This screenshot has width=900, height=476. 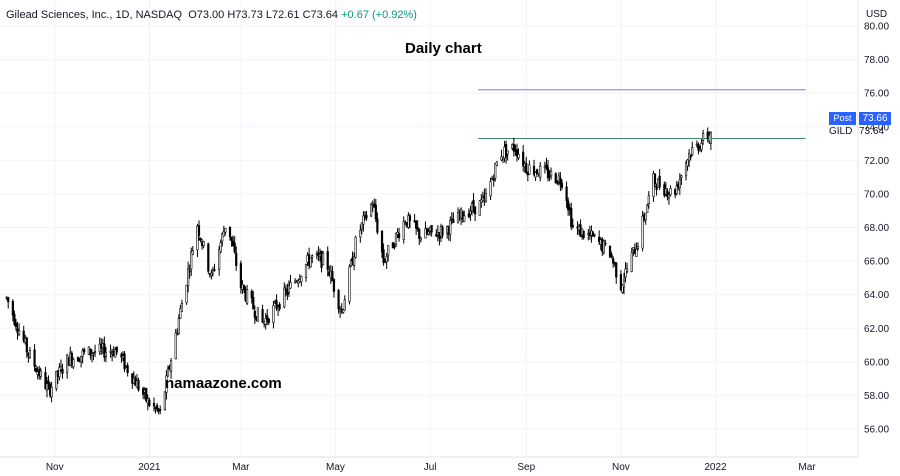 I want to click on time-tick-label: Sep, so click(x=526, y=467).